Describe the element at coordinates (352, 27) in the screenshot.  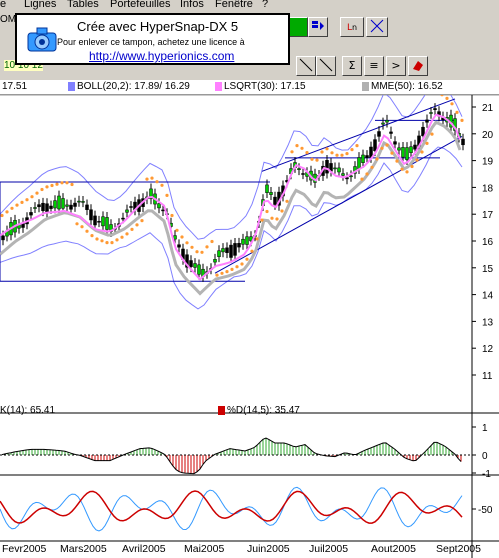
I see `log-scale-icon: Ln` at that location.